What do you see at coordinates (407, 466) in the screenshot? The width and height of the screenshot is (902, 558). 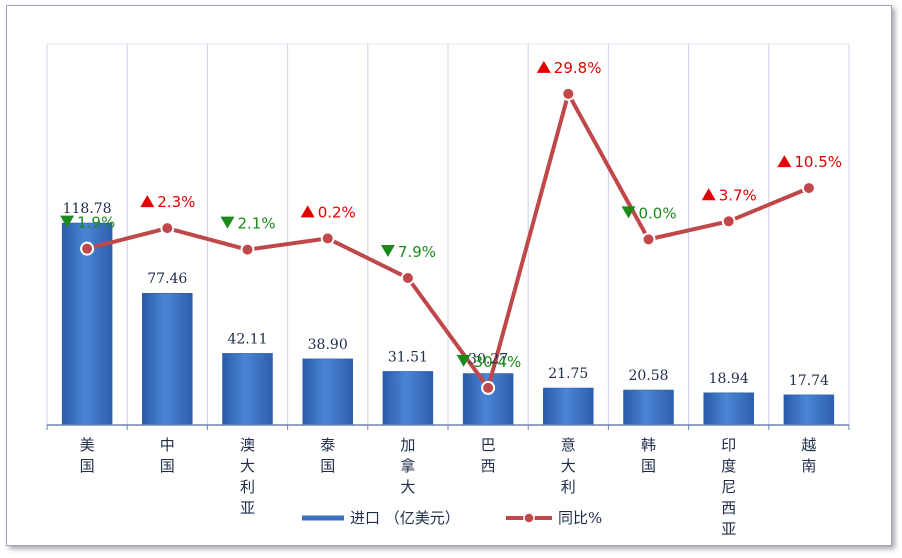 I see `x-tick-label: 加拿大` at bounding box center [407, 466].